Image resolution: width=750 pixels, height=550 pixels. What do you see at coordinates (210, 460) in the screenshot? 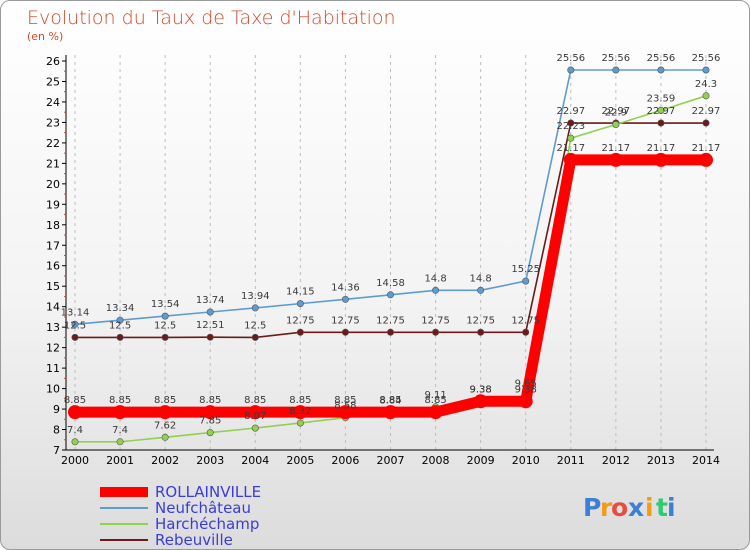
I see `x-tick-label: 2003` at bounding box center [210, 460].